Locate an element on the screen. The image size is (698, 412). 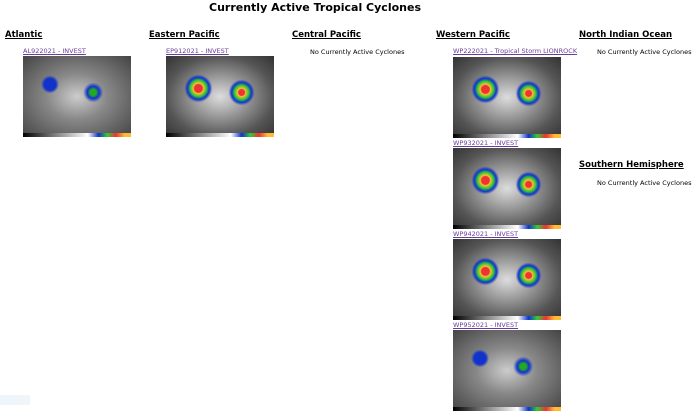
storm-link-wp22: WP222021 - Tropical Storm LIONROCK is located at coordinates (515, 51).